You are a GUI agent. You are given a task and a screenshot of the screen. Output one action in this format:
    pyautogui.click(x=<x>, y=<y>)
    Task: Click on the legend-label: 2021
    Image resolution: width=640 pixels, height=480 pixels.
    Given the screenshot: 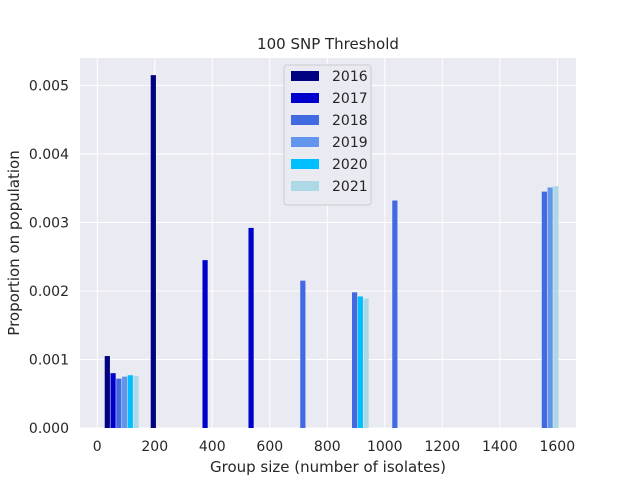 What is the action you would take?
    pyautogui.click(x=350, y=187)
    